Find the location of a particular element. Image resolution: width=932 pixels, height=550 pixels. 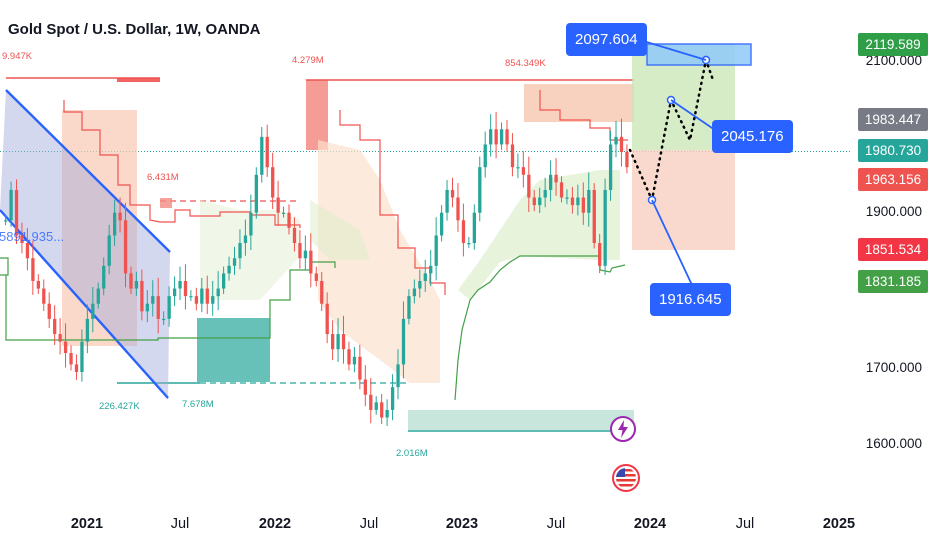

callout-1916: 1916.645 is located at coordinates (690, 299).